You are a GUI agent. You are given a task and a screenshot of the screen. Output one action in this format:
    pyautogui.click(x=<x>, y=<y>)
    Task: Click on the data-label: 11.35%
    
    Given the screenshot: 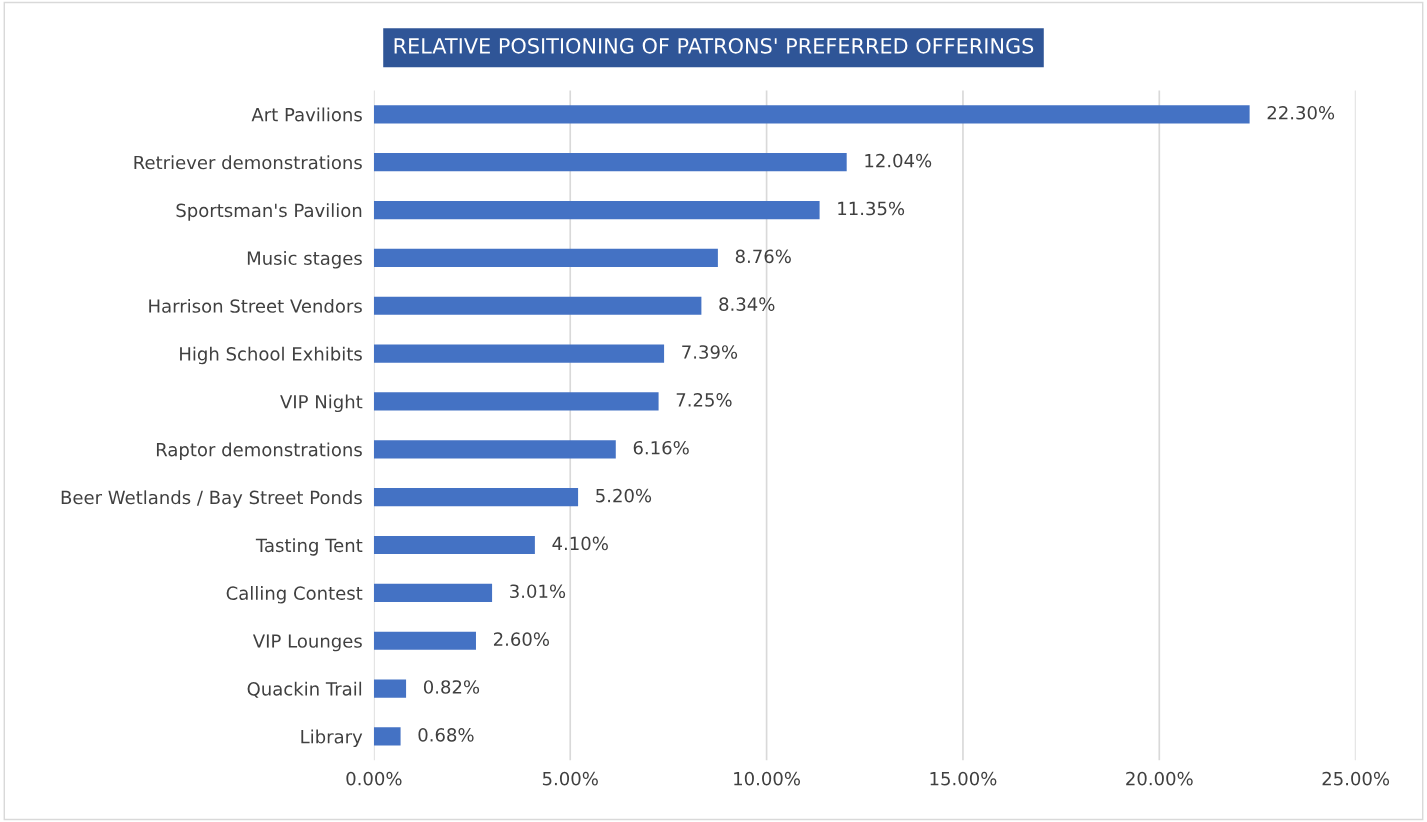 What is the action you would take?
    pyautogui.click(x=871, y=208)
    